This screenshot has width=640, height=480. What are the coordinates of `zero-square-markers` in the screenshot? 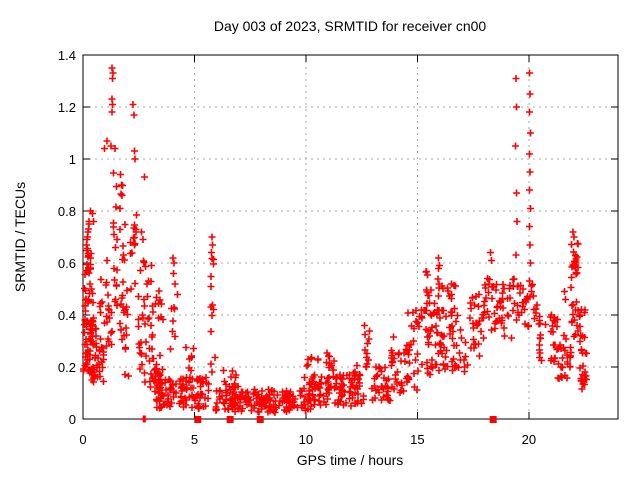 It's located at (345, 419).